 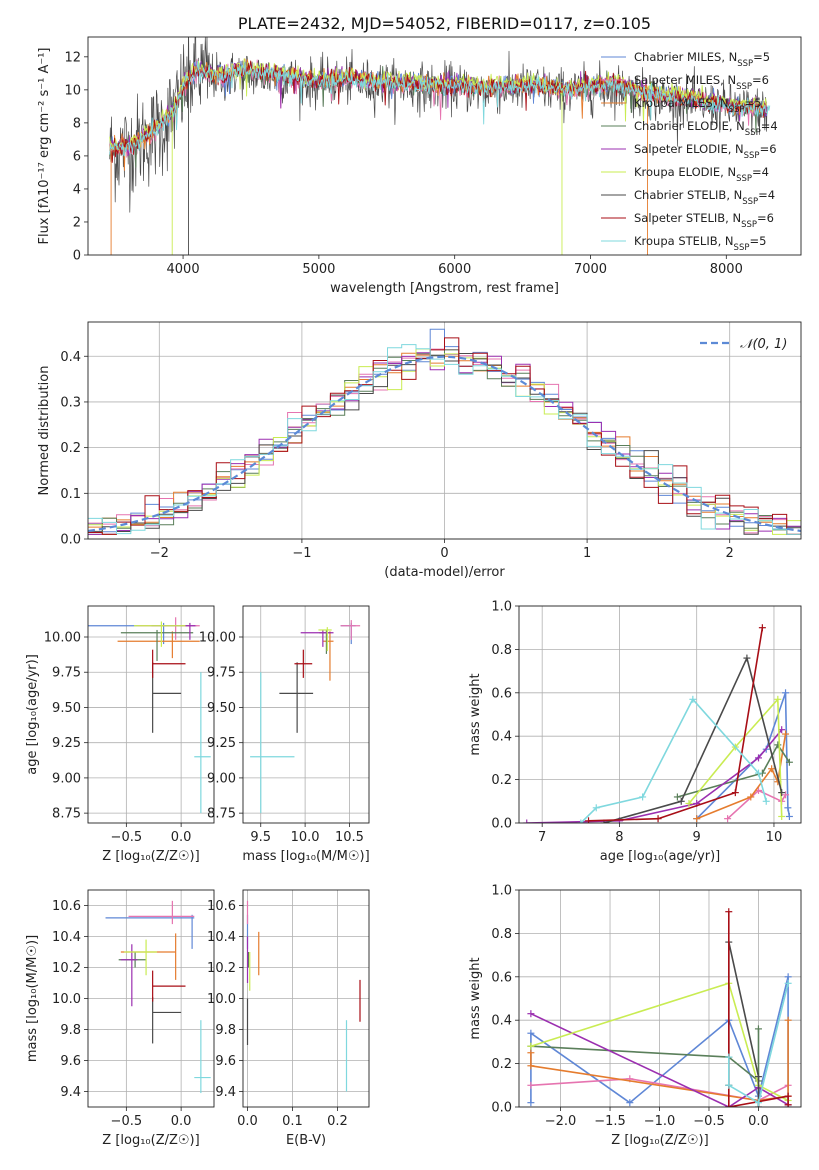 What do you see at coordinates (735, 757) in the screenshot?
I see `weight-line-kroupa_elodie` at bounding box center [735, 757].